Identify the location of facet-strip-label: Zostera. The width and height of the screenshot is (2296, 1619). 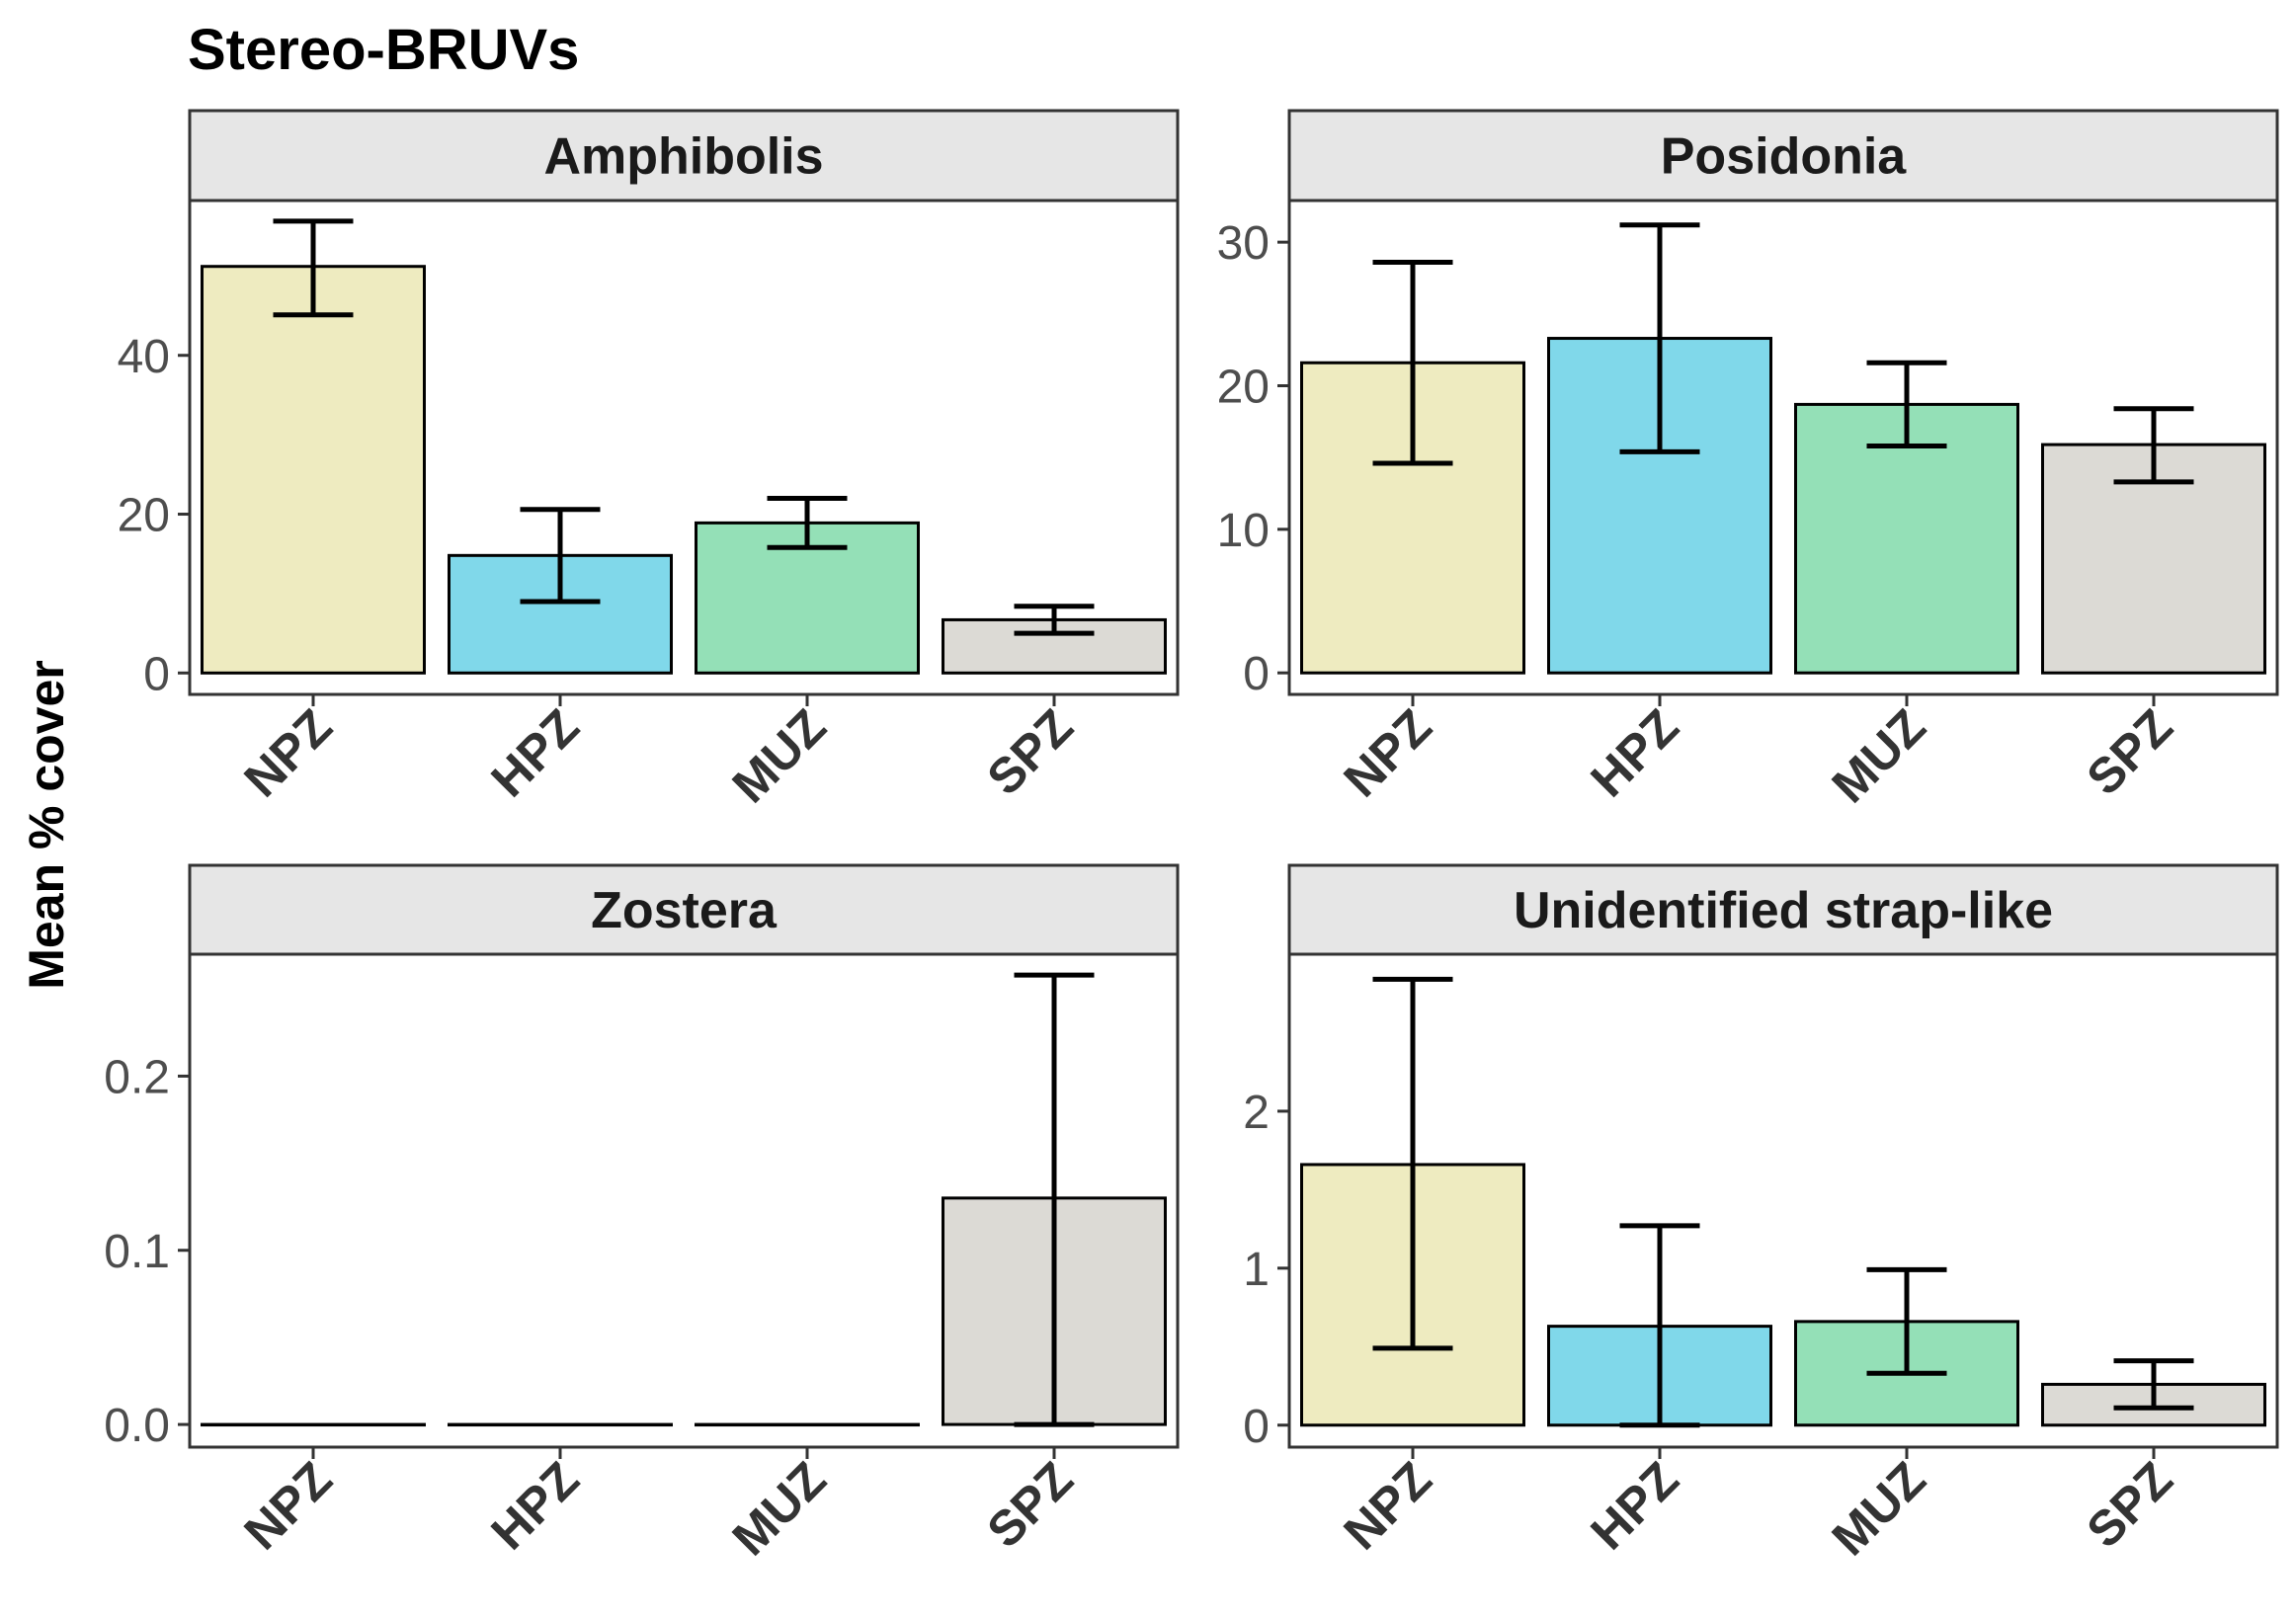
(684, 910).